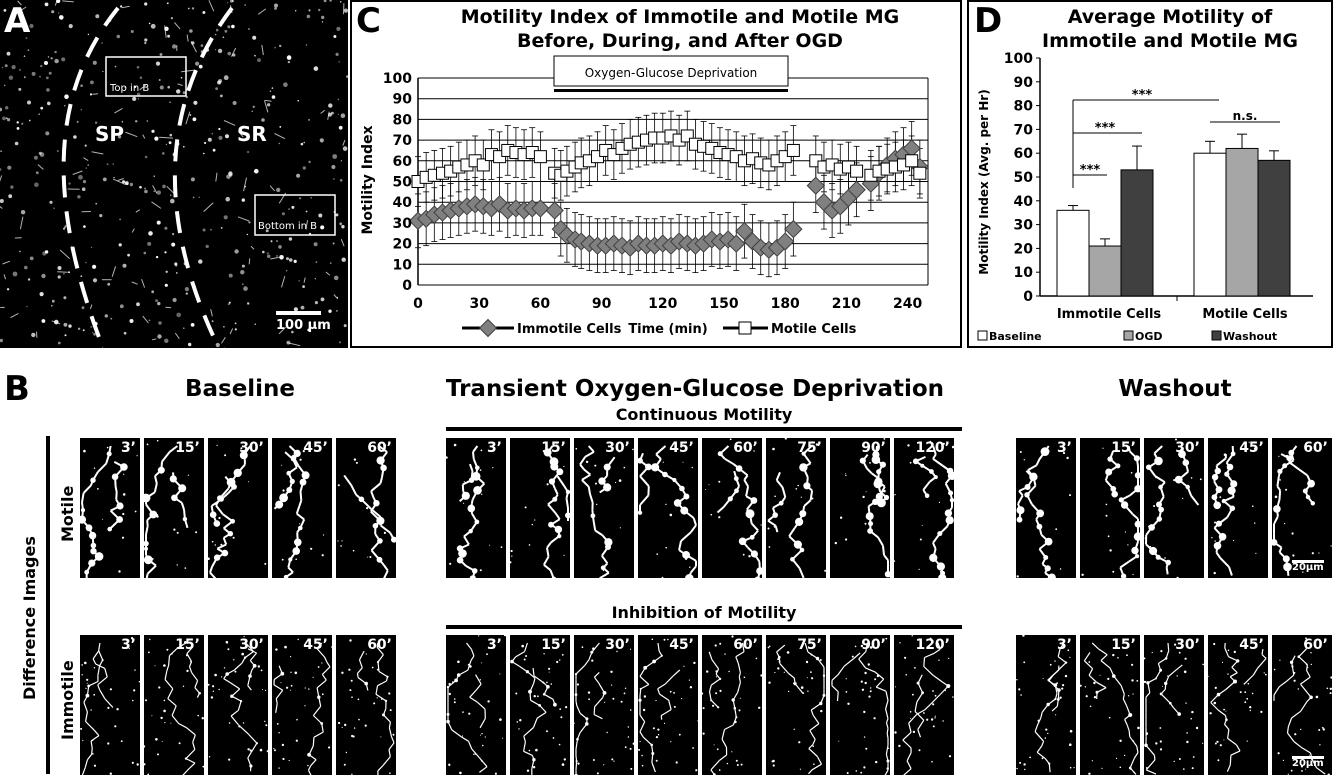 The image size is (1333, 777). Describe the element at coordinates (924, 705) in the screenshot. I see `difference-image-immotile: 120’` at that location.